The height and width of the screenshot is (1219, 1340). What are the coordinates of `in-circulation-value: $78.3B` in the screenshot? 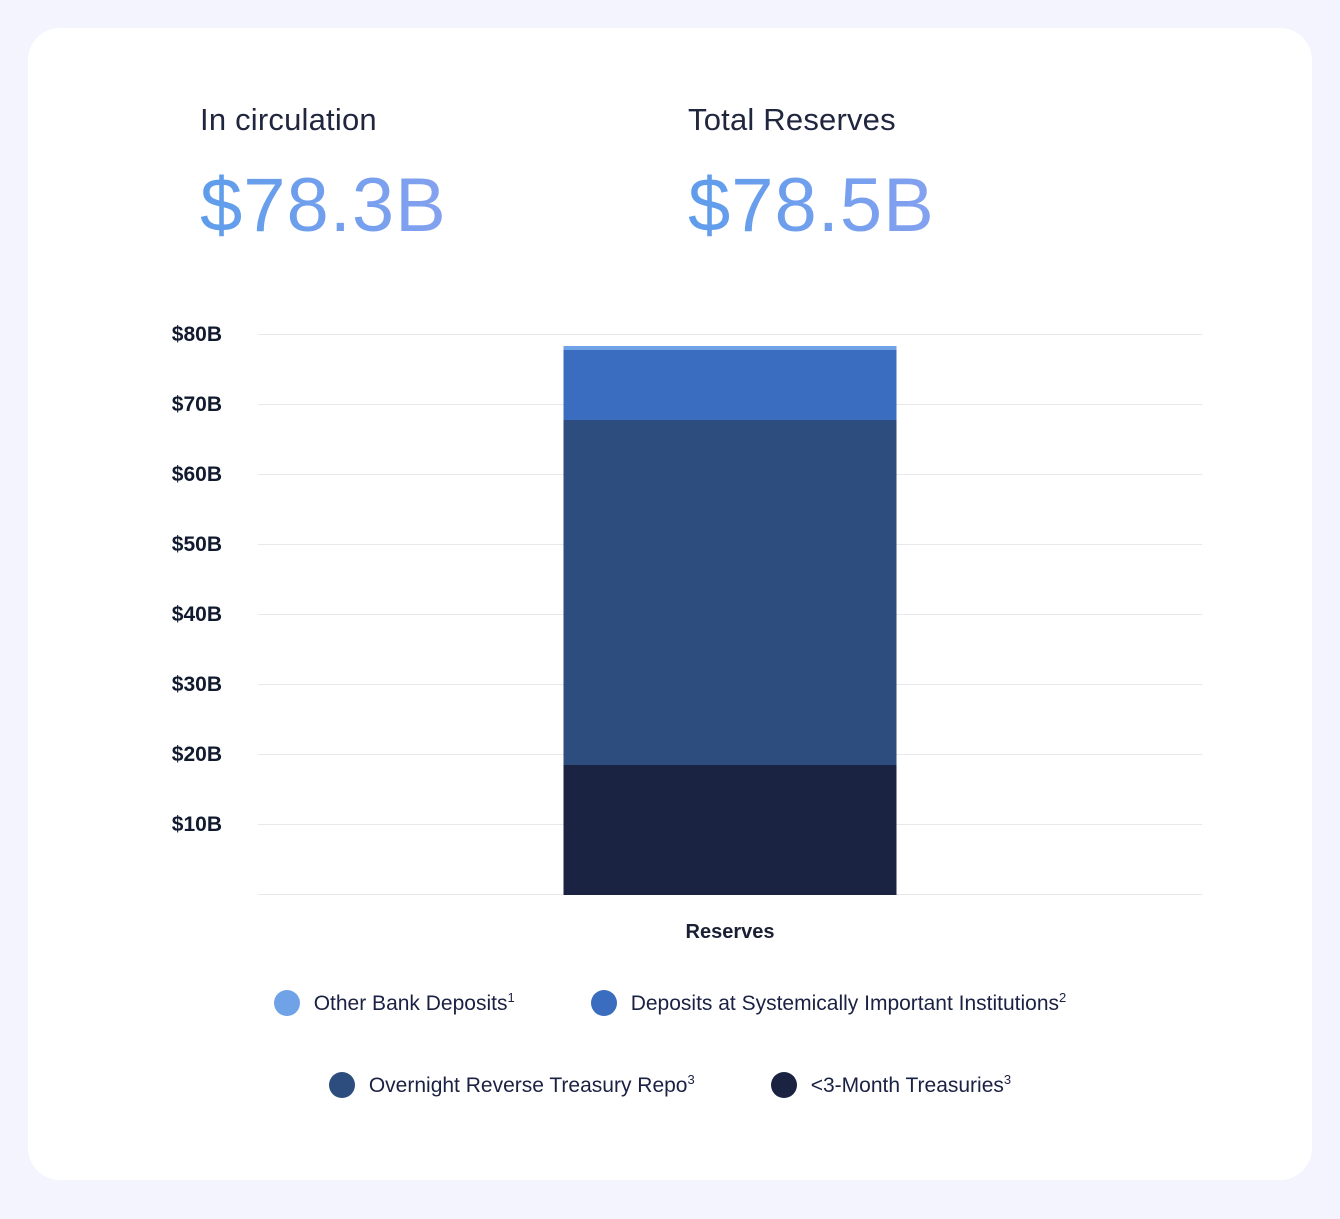 It's located at (444, 205).